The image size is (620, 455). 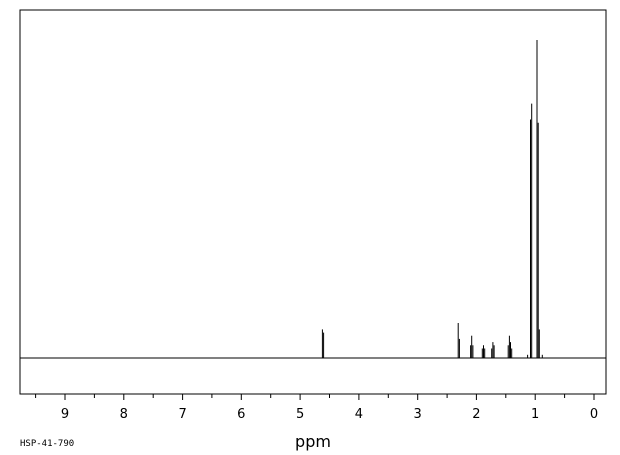 I want to click on x-tick-label: 2, so click(x=476, y=414).